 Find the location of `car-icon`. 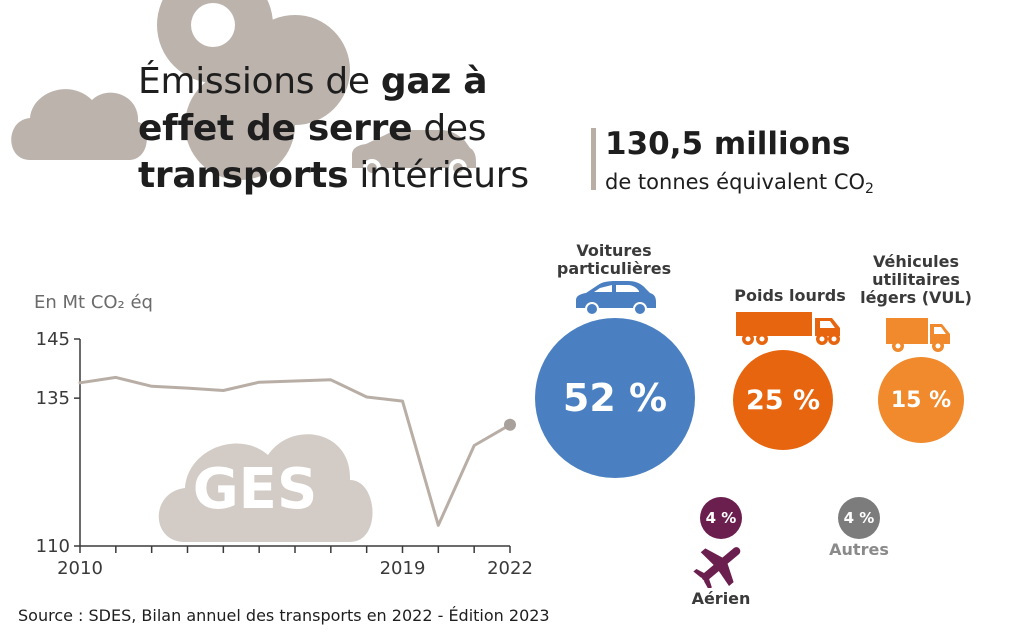

car-icon is located at coordinates (616, 298).